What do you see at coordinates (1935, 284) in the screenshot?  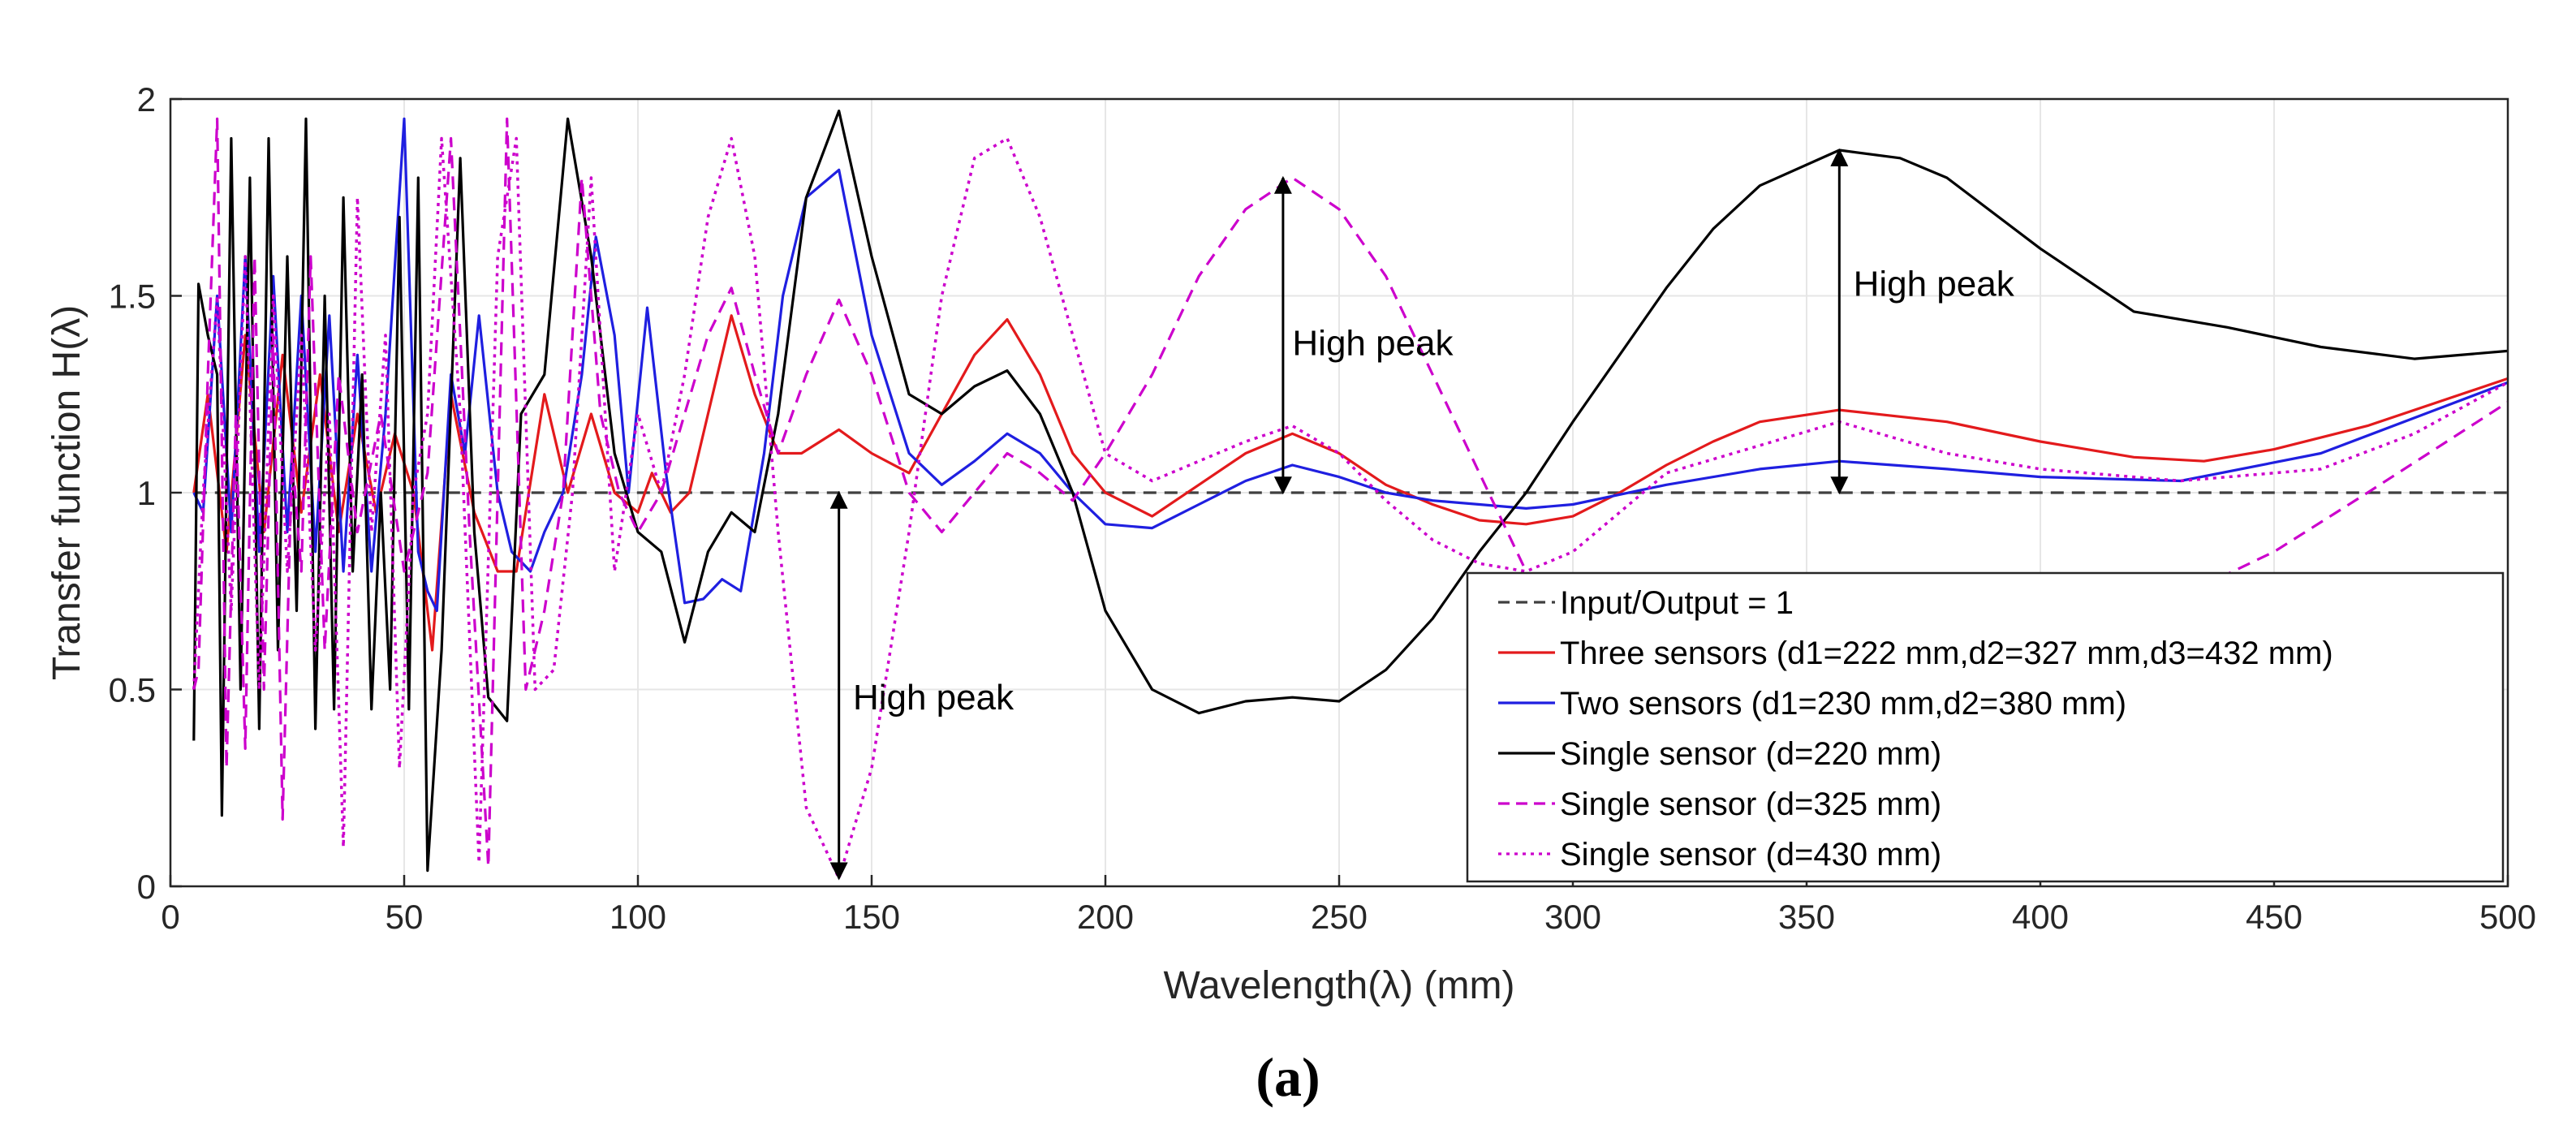 I see `annotation-label-2: High peak` at bounding box center [1935, 284].